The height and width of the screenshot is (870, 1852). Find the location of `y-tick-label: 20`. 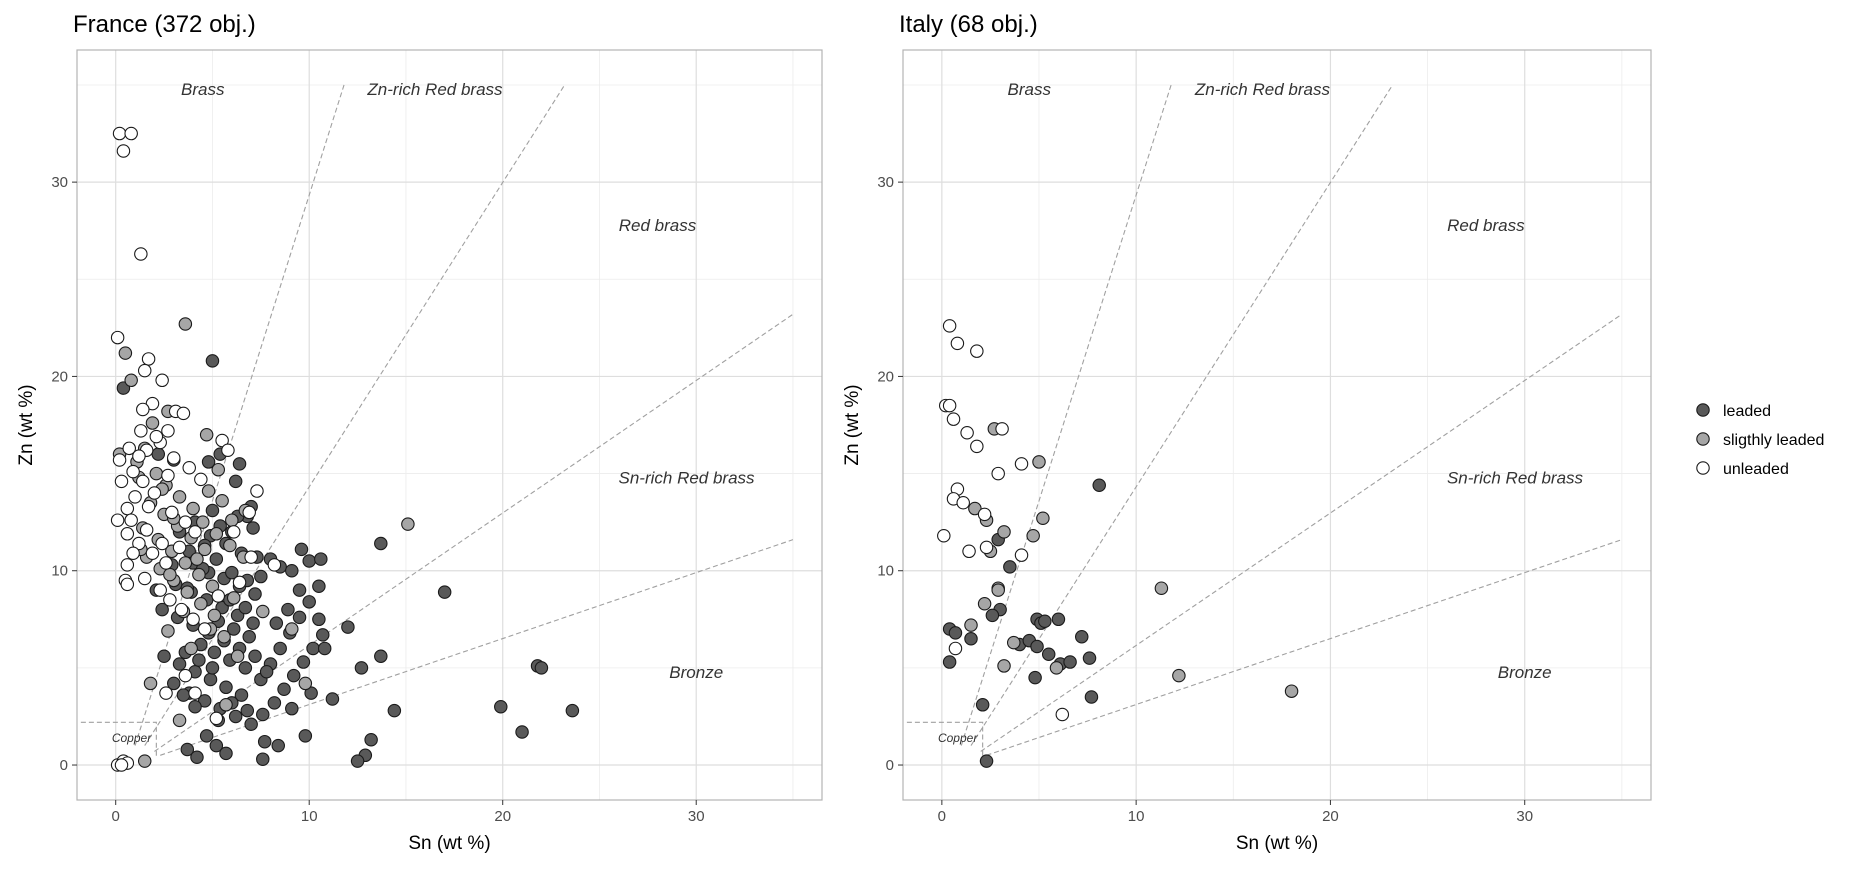

y-tick-label: 20 is located at coordinates (59, 376).